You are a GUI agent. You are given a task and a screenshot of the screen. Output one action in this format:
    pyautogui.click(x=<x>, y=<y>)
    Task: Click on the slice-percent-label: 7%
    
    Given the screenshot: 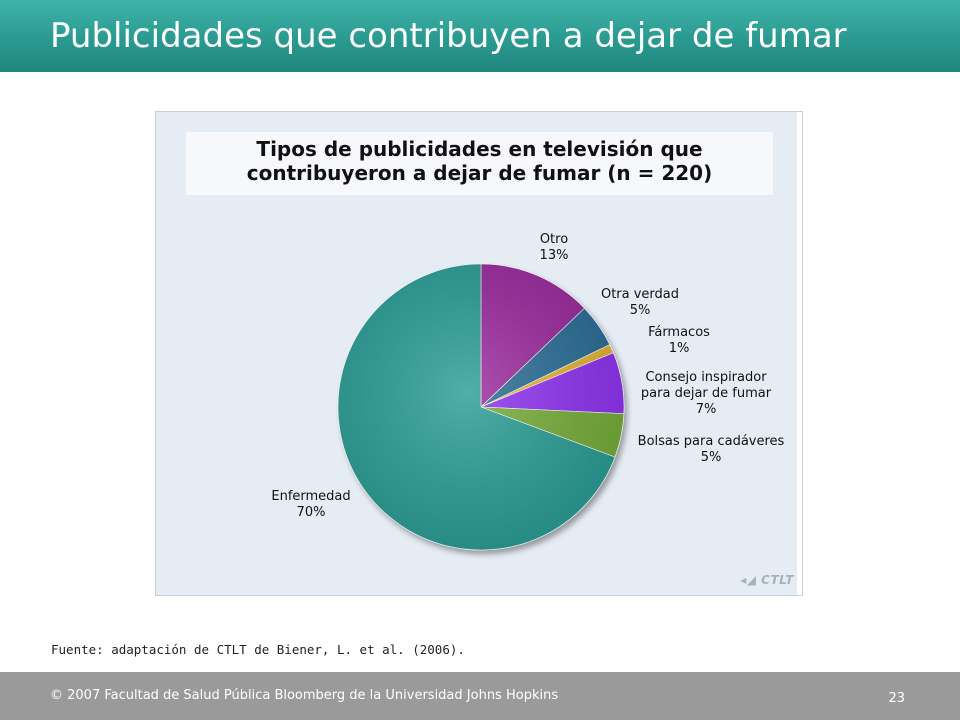 What is the action you would take?
    pyautogui.click(x=706, y=409)
    